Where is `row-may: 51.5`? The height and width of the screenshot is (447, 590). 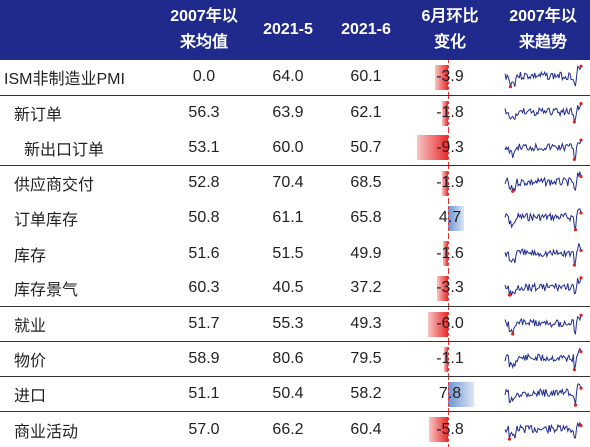
row-may: 51.5 is located at coordinates (288, 253).